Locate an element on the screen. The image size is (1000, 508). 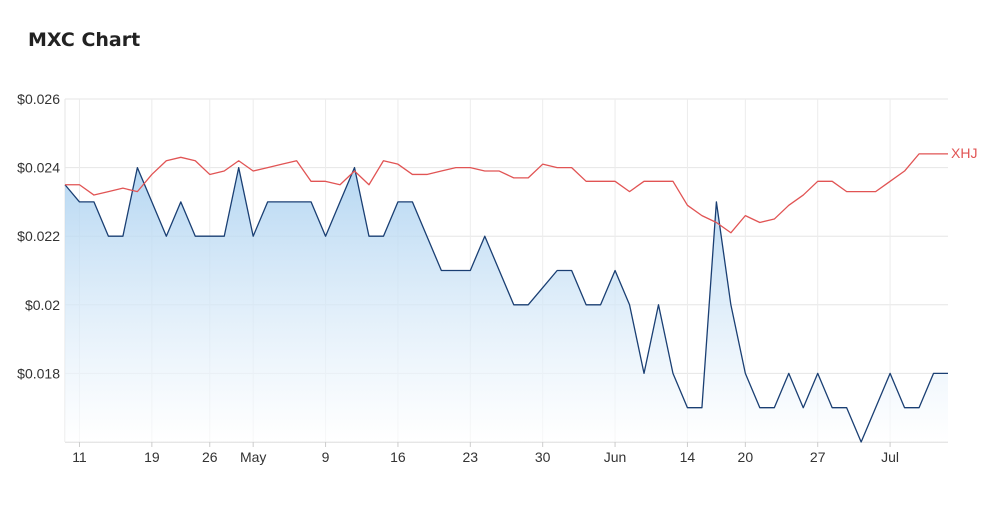
x-tick-label: May is located at coordinates (253, 457).